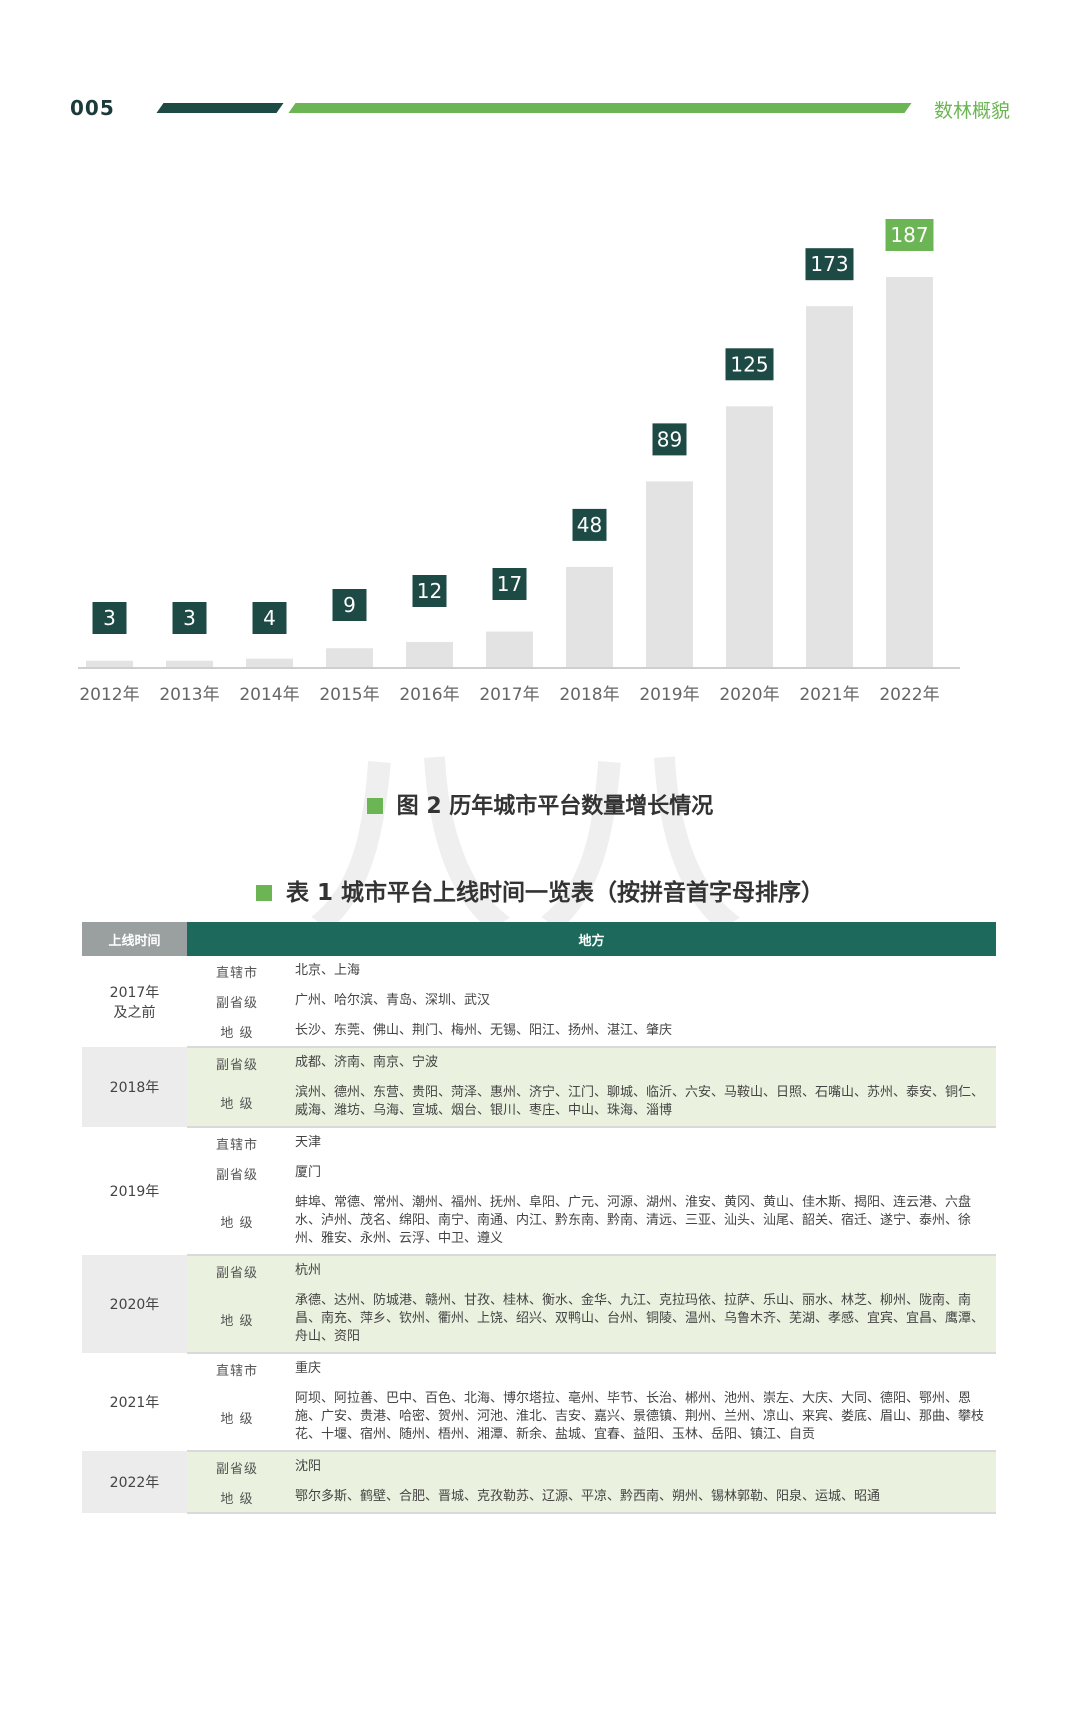 Image resolution: width=1080 pixels, height=1710 pixels. I want to click on table-header-row: 上线时间 地方, so click(539, 939).